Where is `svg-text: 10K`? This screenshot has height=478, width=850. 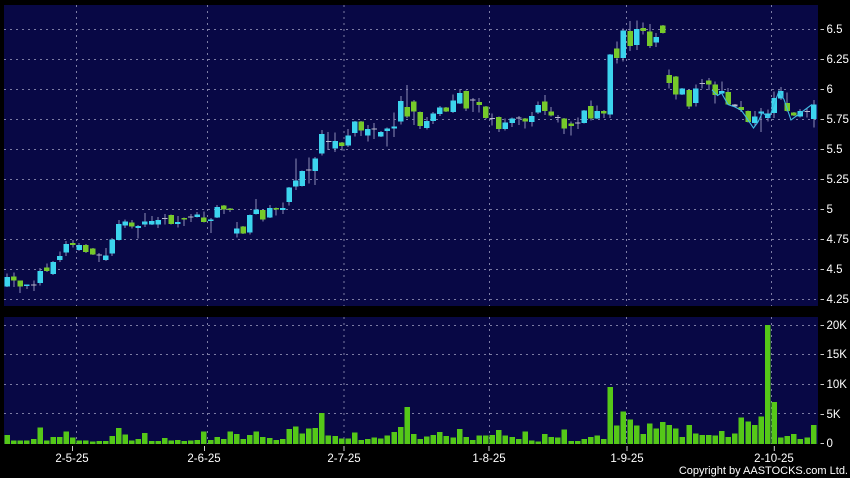 svg-text: 10K is located at coordinates (837, 385).